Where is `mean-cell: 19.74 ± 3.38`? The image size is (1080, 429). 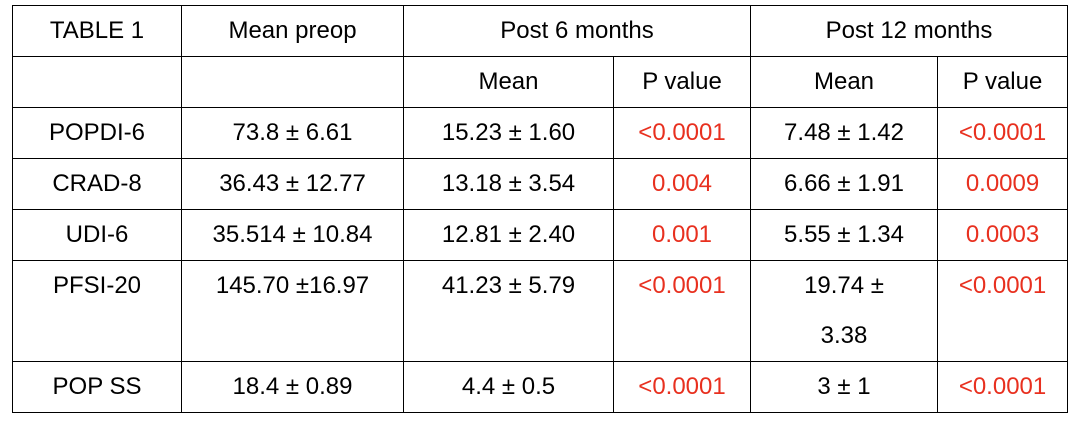 mean-cell: 19.74 ± 3.38 is located at coordinates (844, 311).